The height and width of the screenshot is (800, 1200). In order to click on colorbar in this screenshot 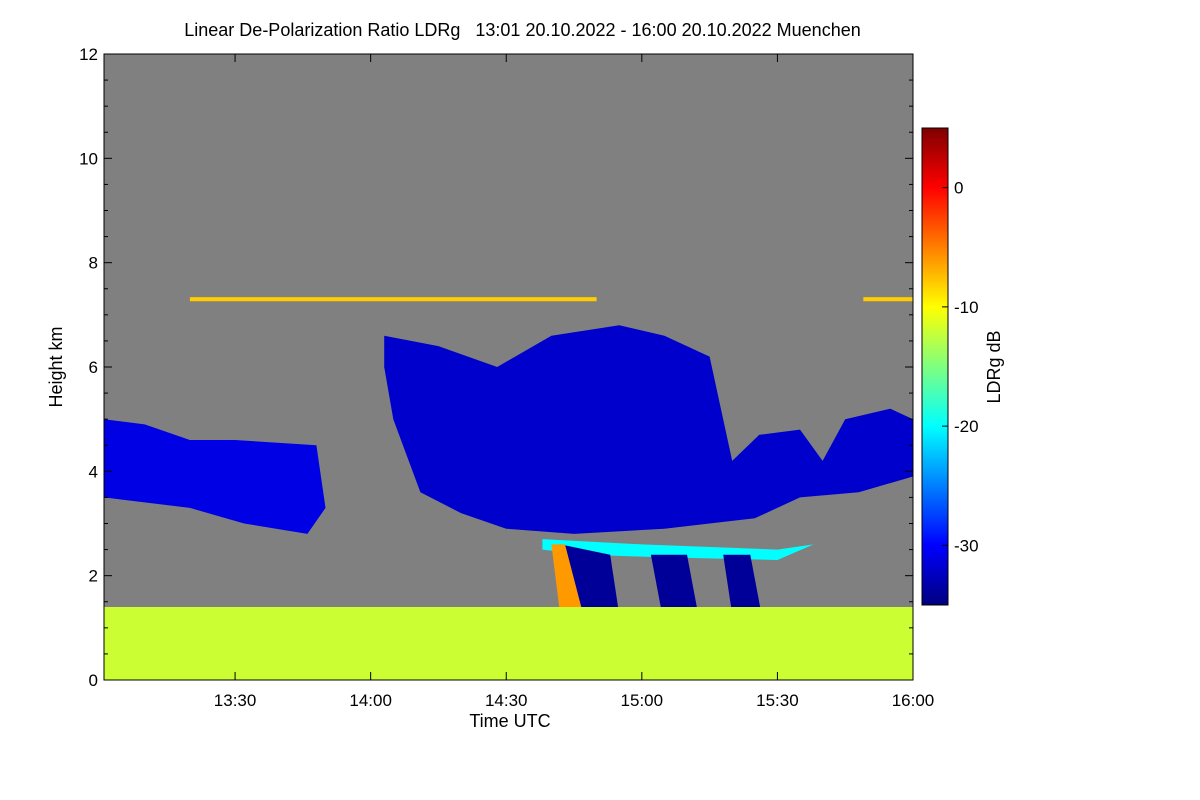, I will do `click(935, 366)`.